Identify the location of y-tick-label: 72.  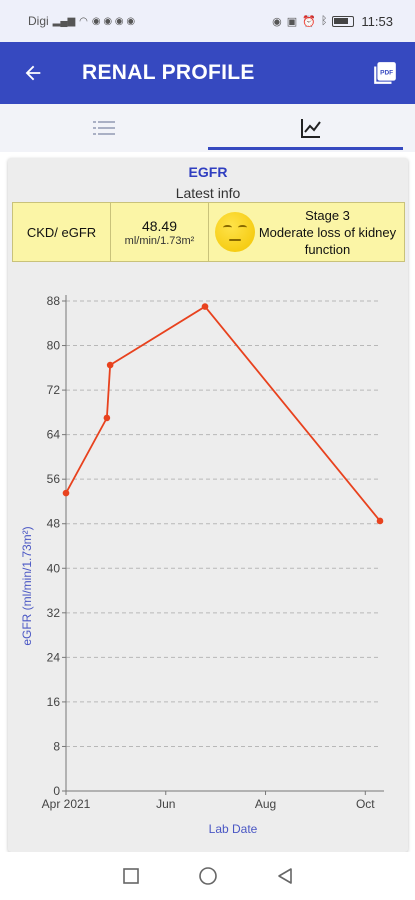
(54, 390).